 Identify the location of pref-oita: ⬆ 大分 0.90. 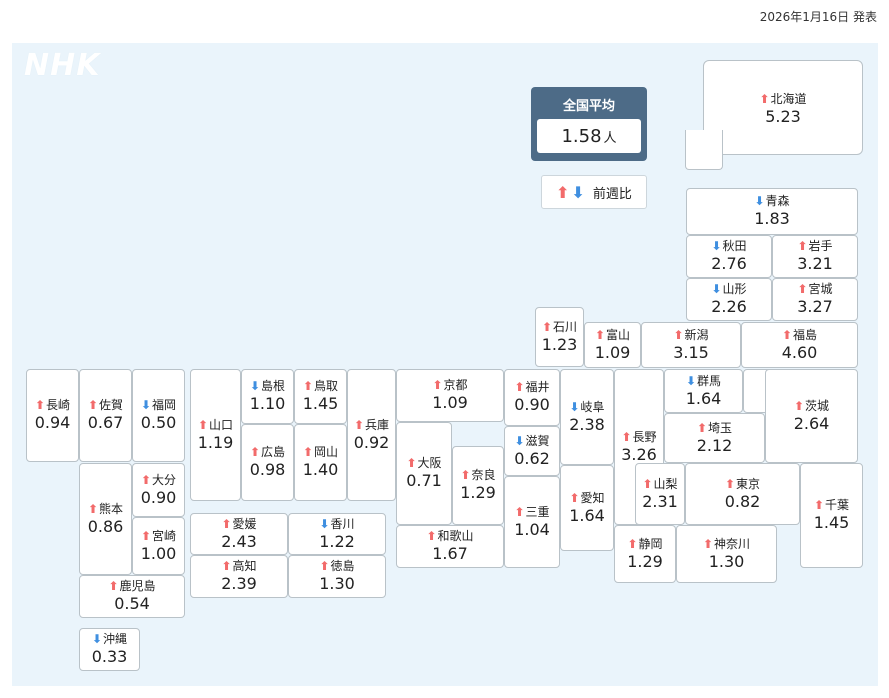
(158, 490).